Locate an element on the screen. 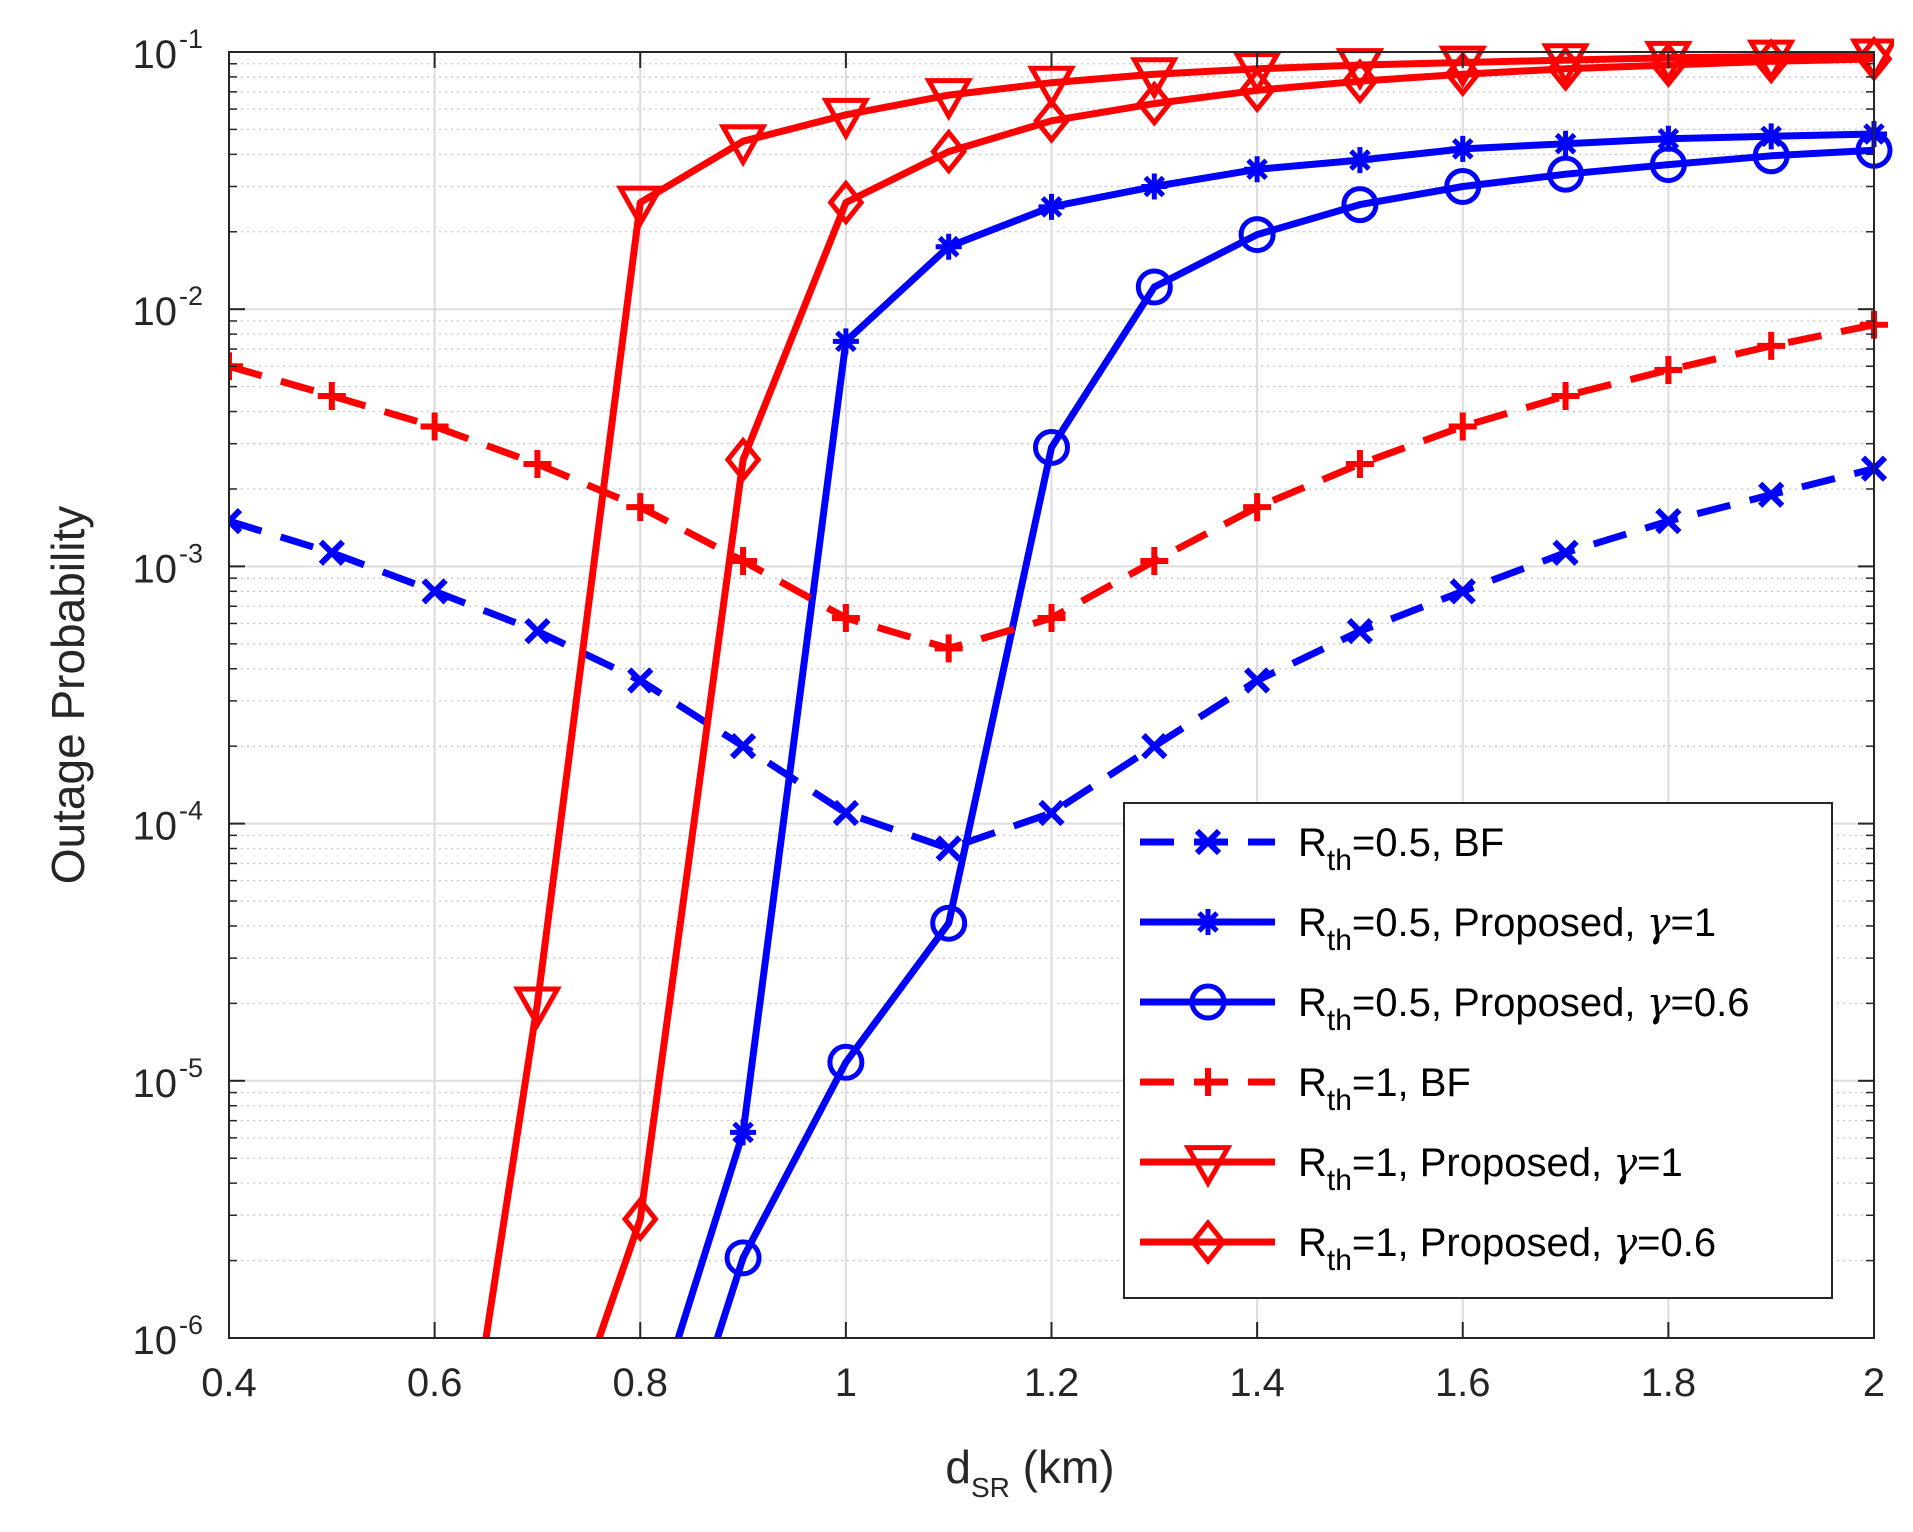 This screenshot has height=1532, width=1913. y-tick-exponent: -3 is located at coordinates (191, 553).